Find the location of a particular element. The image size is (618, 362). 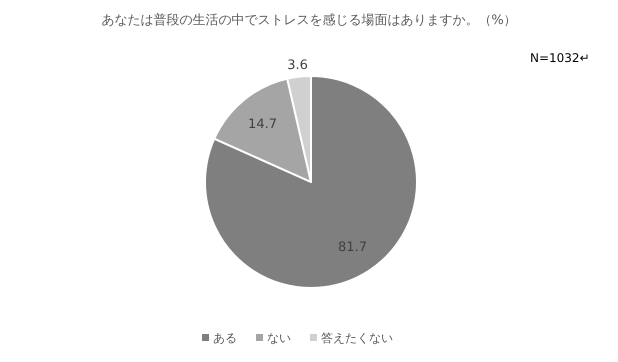

data-label: 14.7 is located at coordinates (263, 124).